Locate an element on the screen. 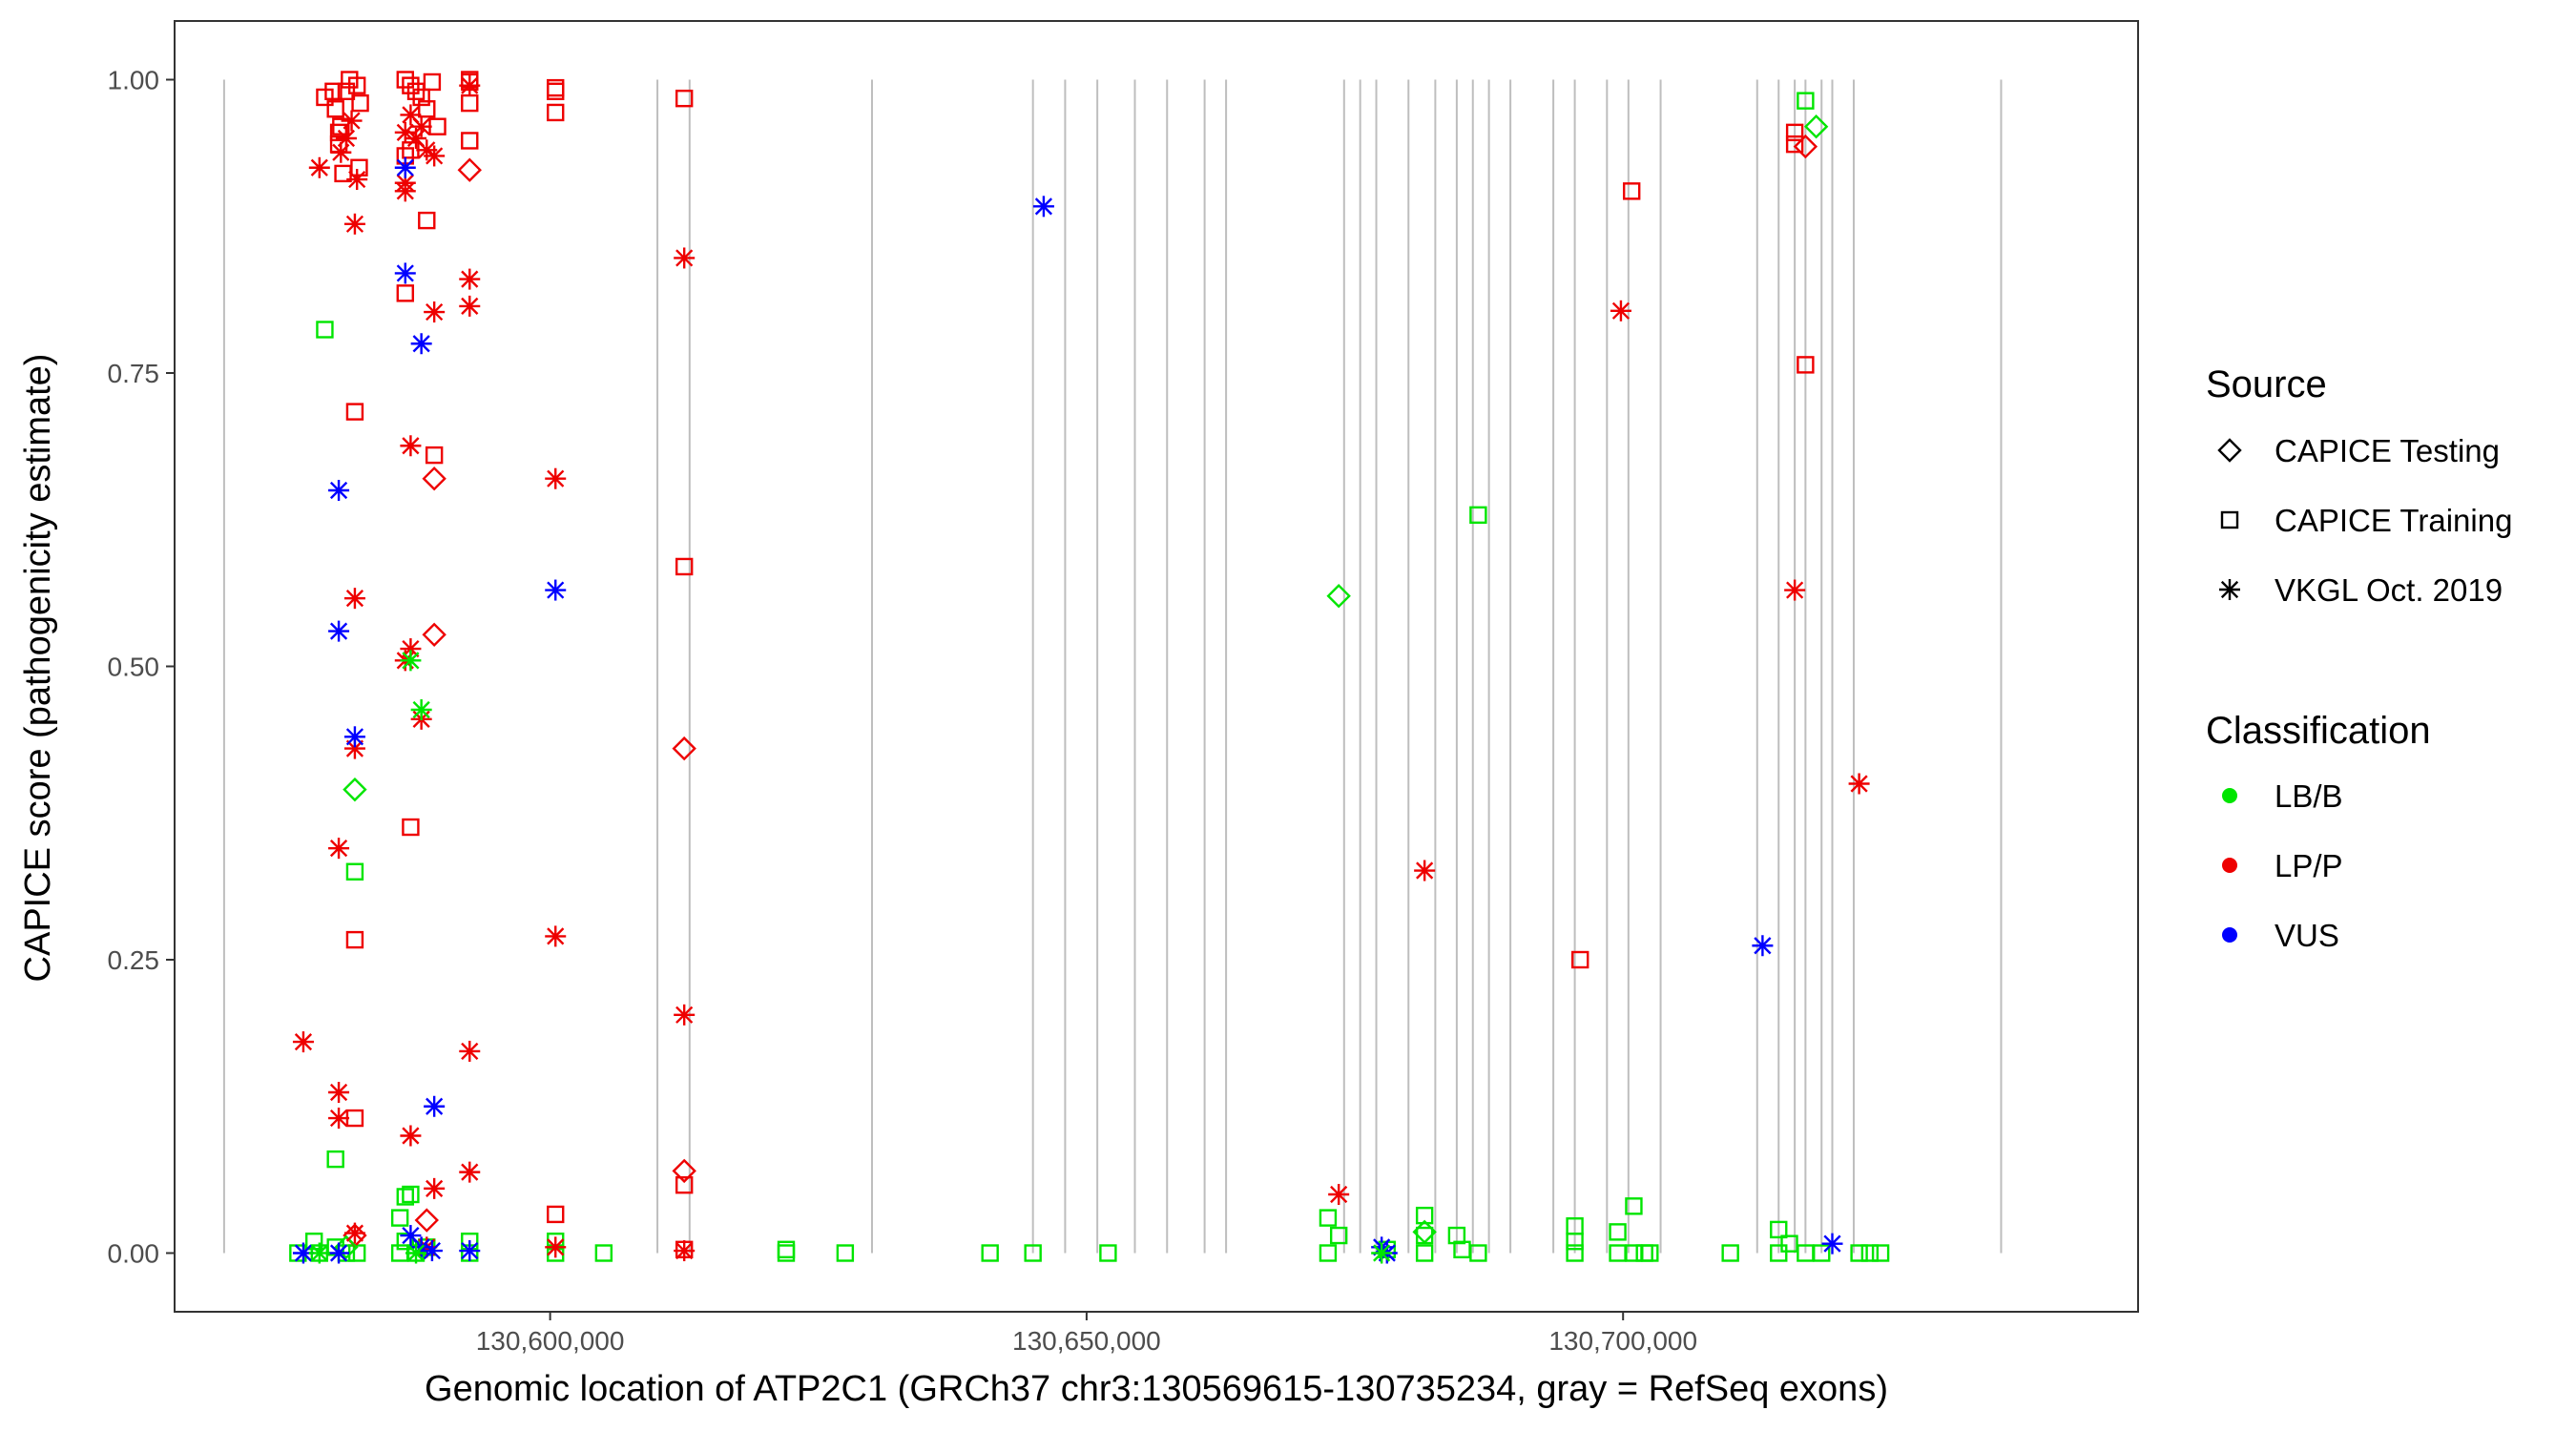 Image resolution: width=2576 pixels, height=1431 pixels. y-tick-label: 1.00 is located at coordinates (134, 80).